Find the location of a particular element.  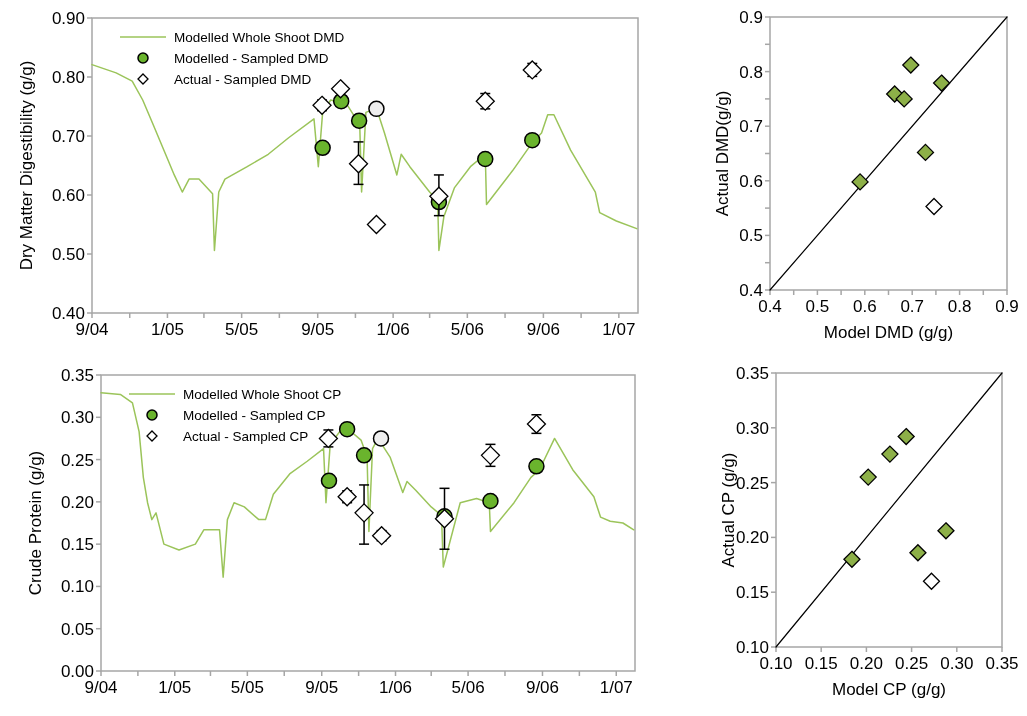

y-tick-label: 0.10 is located at coordinates (77, 587).